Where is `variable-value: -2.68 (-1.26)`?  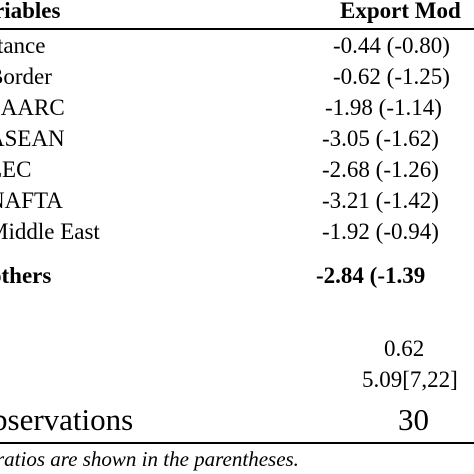
variable-value: -2.68 (-1.26) is located at coordinates (380, 169).